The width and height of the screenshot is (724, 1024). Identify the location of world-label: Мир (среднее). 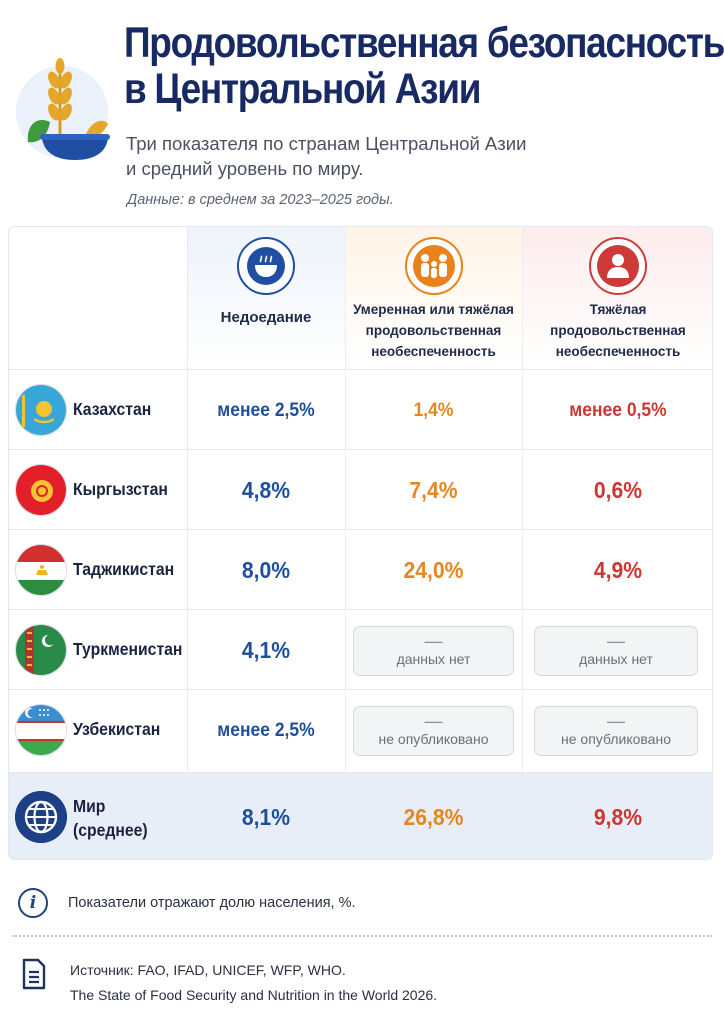
(110, 818).